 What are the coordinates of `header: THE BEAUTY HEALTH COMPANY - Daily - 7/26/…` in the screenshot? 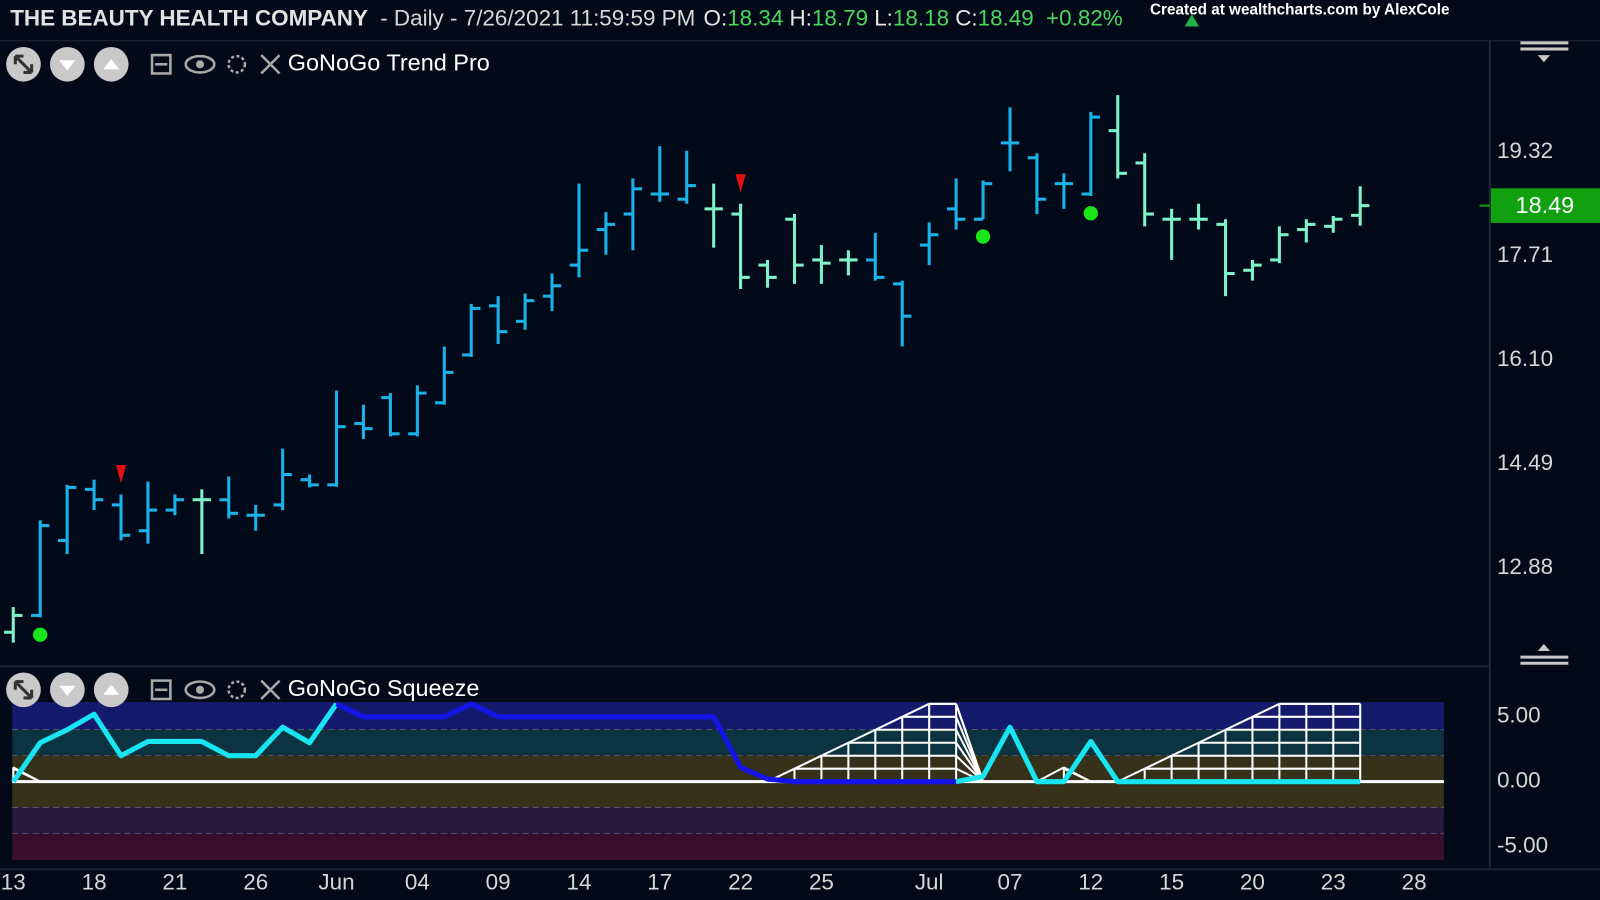 It's located at (566, 17).